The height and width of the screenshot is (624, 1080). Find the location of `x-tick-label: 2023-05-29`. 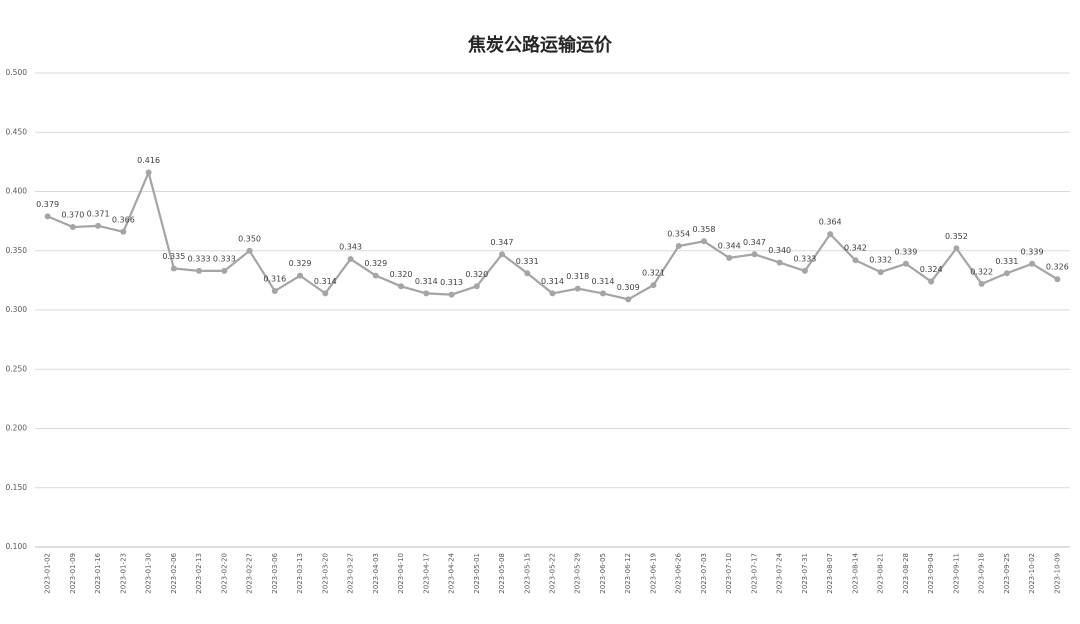

x-tick-label: 2023-05-29 is located at coordinates (578, 573).